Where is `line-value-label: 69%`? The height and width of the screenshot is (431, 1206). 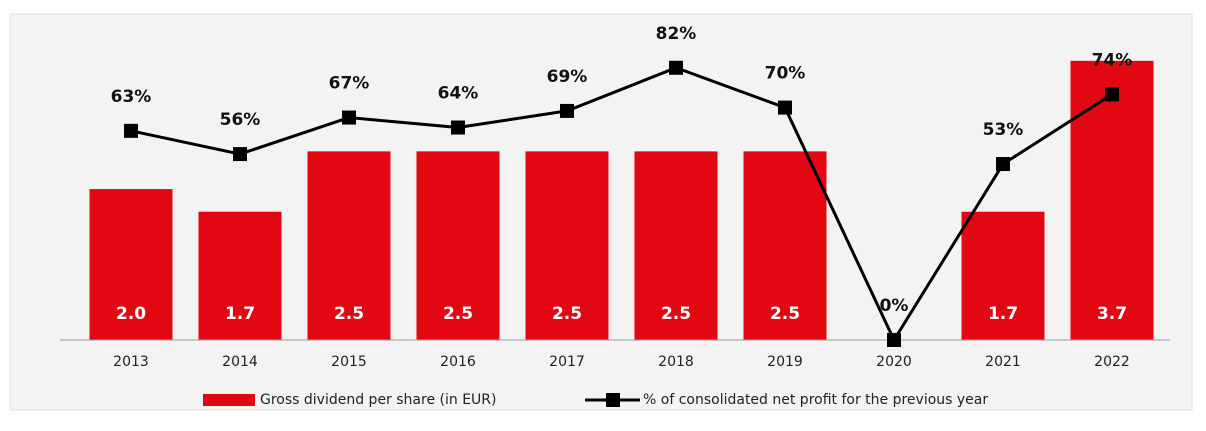
line-value-label: 69% is located at coordinates (567, 77).